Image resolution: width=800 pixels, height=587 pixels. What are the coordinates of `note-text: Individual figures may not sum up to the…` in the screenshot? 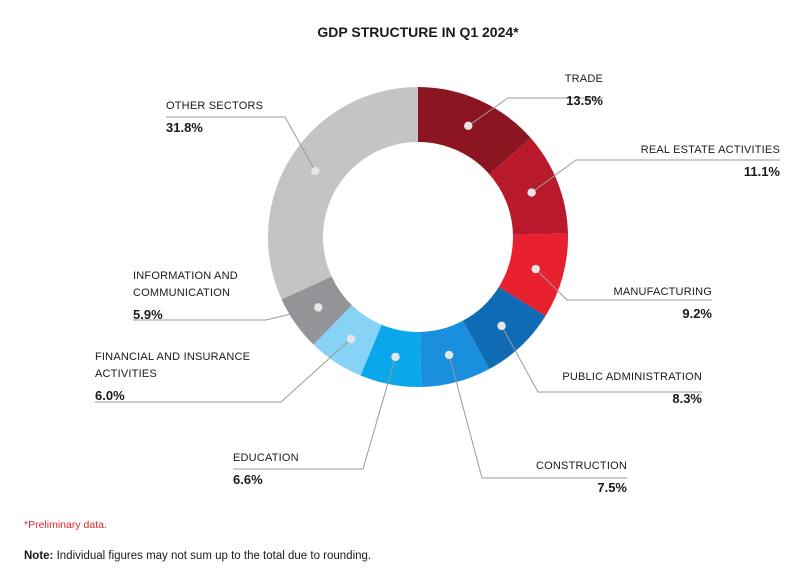 It's located at (212, 556).